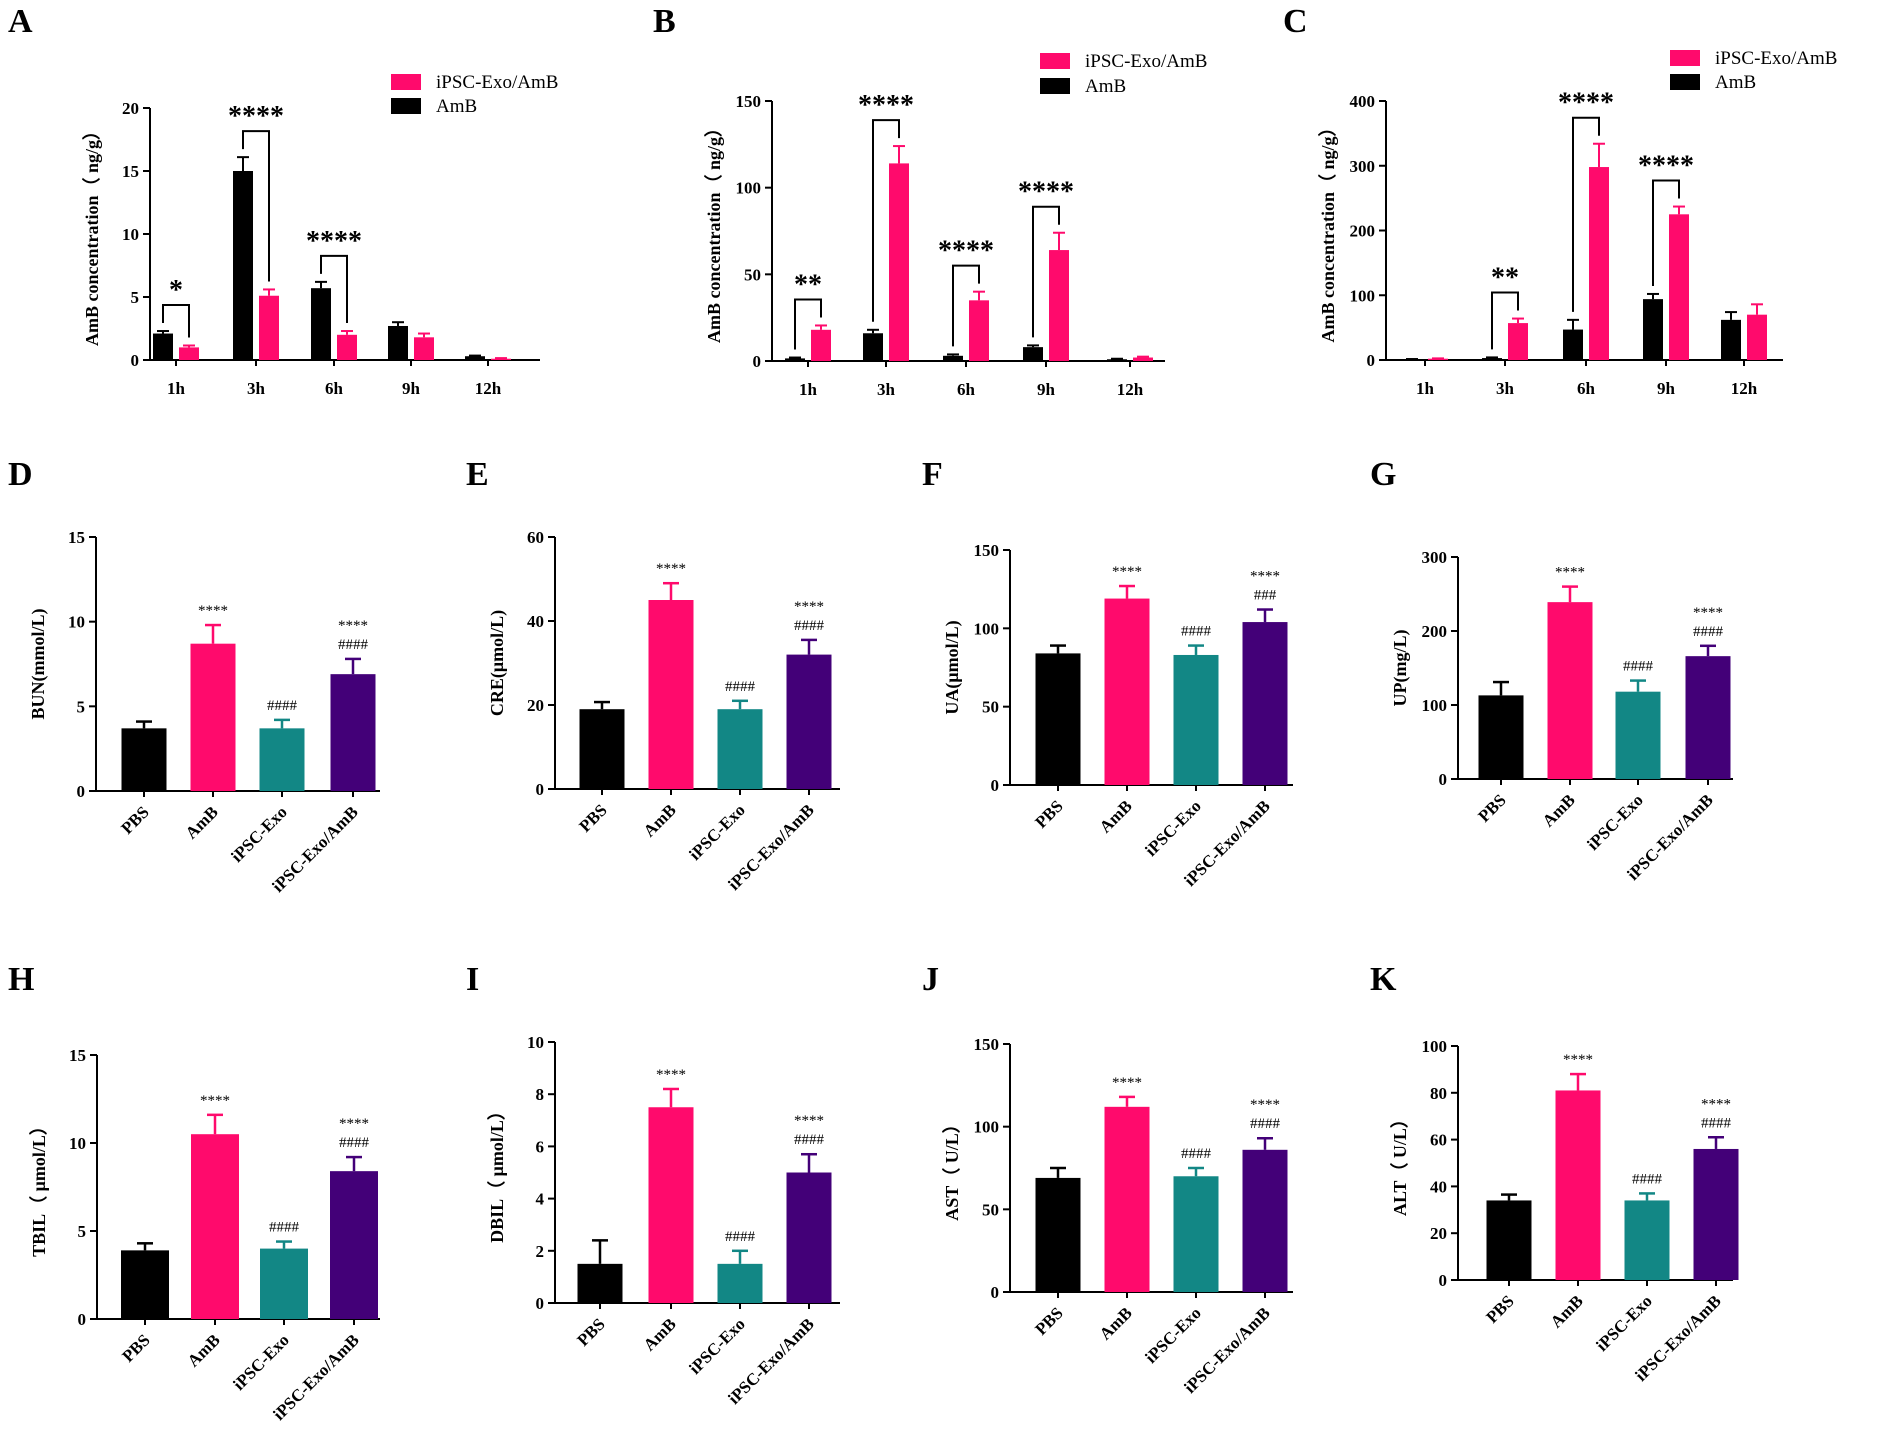 This screenshot has width=1902, height=1446. What do you see at coordinates (497, 1172) in the screenshot?
I see `y-axis-label: DBIL（ μmol/L）` at bounding box center [497, 1172].